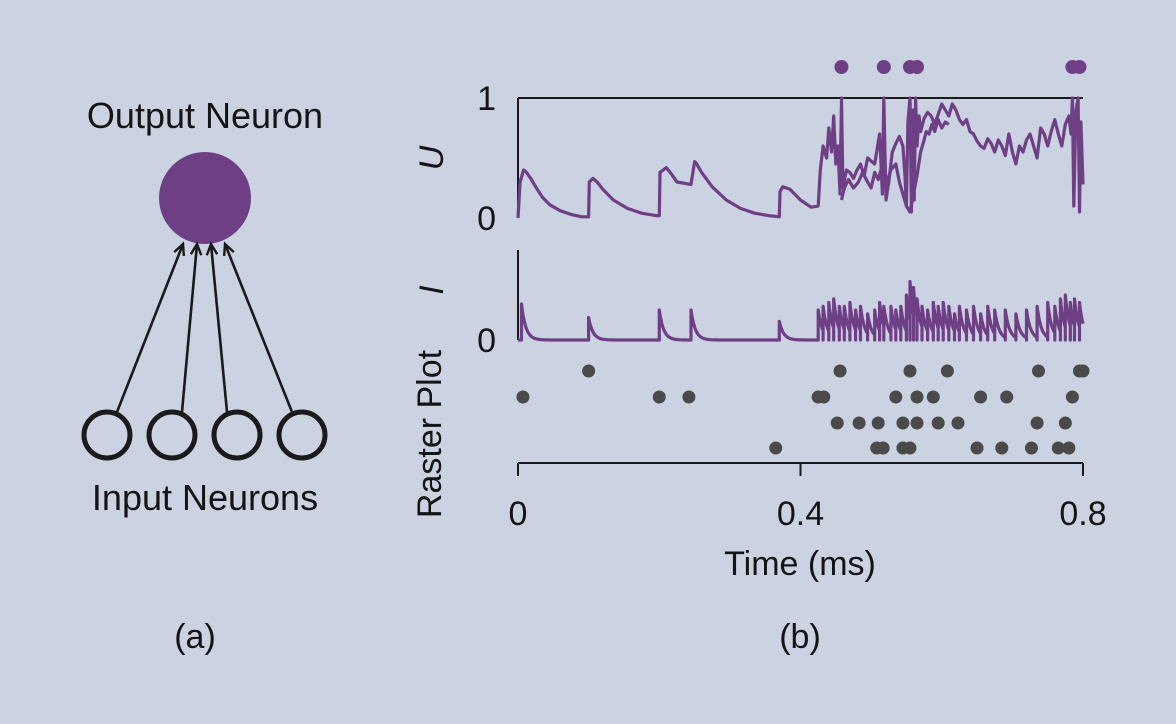 This screenshot has width=1176, height=724. What do you see at coordinates (204, 327) in the screenshot?
I see `synaptic-connections` at bounding box center [204, 327].